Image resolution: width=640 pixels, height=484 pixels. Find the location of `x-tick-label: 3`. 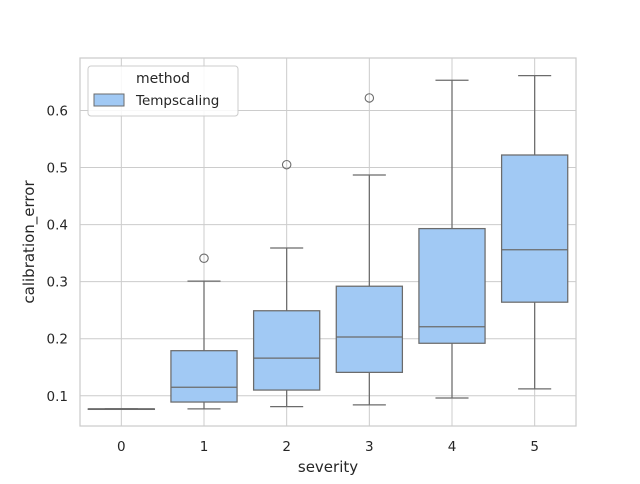

x-tick-label: 3 is located at coordinates (369, 447).